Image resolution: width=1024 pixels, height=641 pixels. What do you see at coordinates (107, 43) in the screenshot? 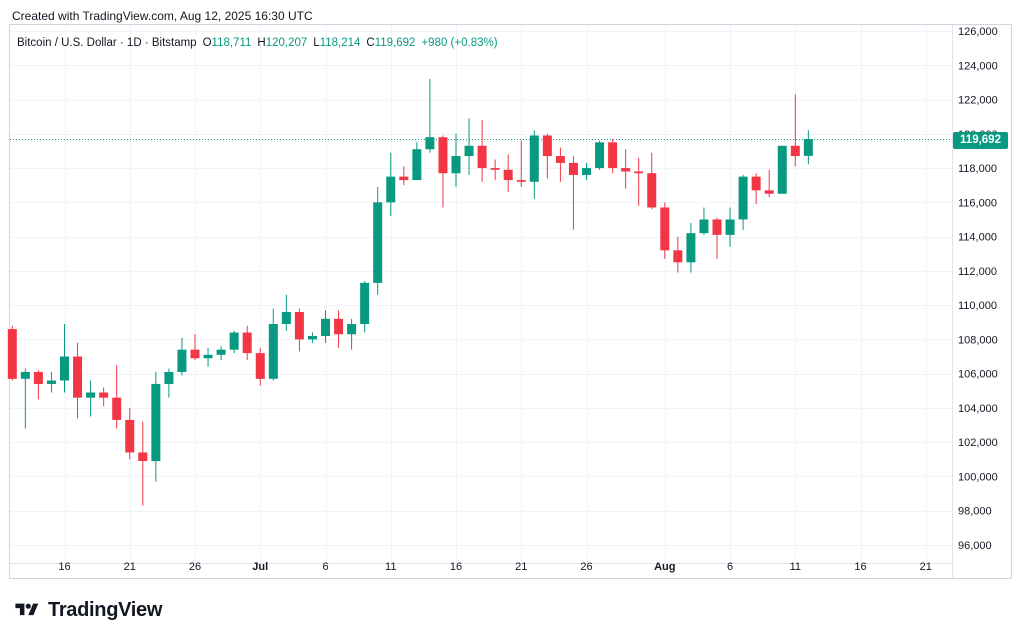
I see `symbol-label: Bitcoin / U.S. Dollar · 1D · Bitstamp` at bounding box center [107, 43].